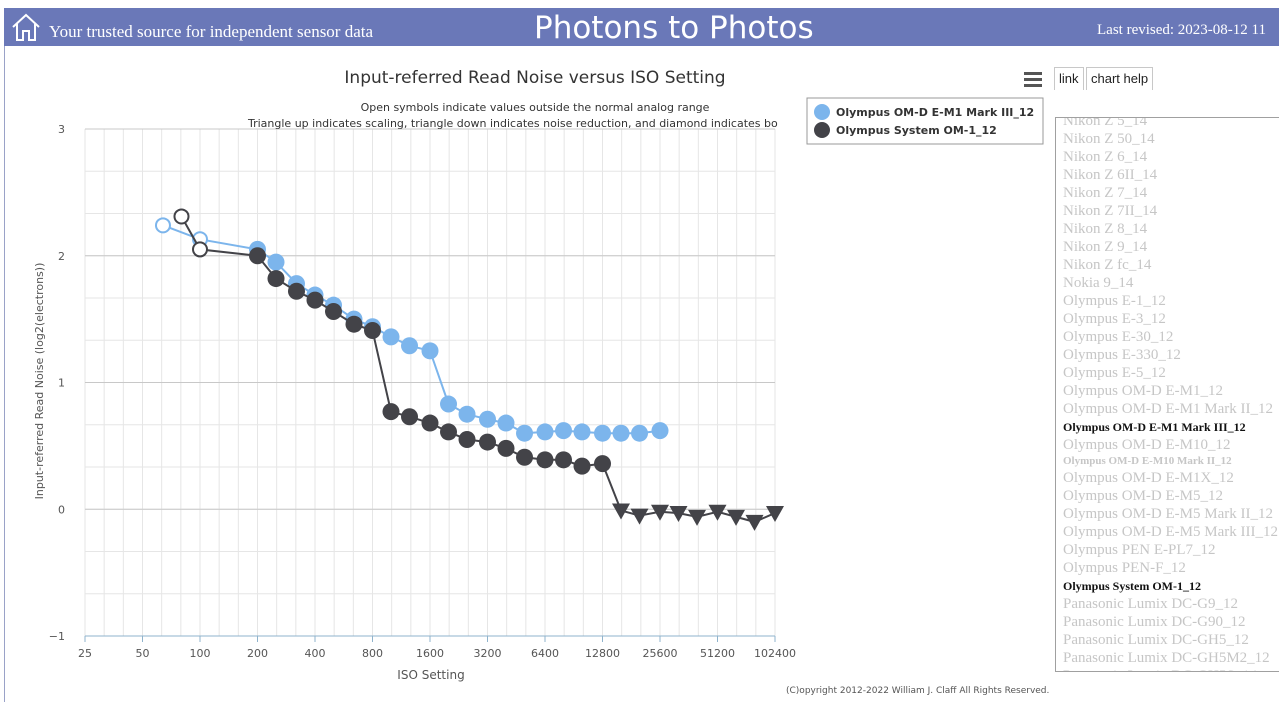 This screenshot has height=702, width=1279. What do you see at coordinates (488, 653) in the screenshot?
I see `x-tick-label: 3200` at bounding box center [488, 653].